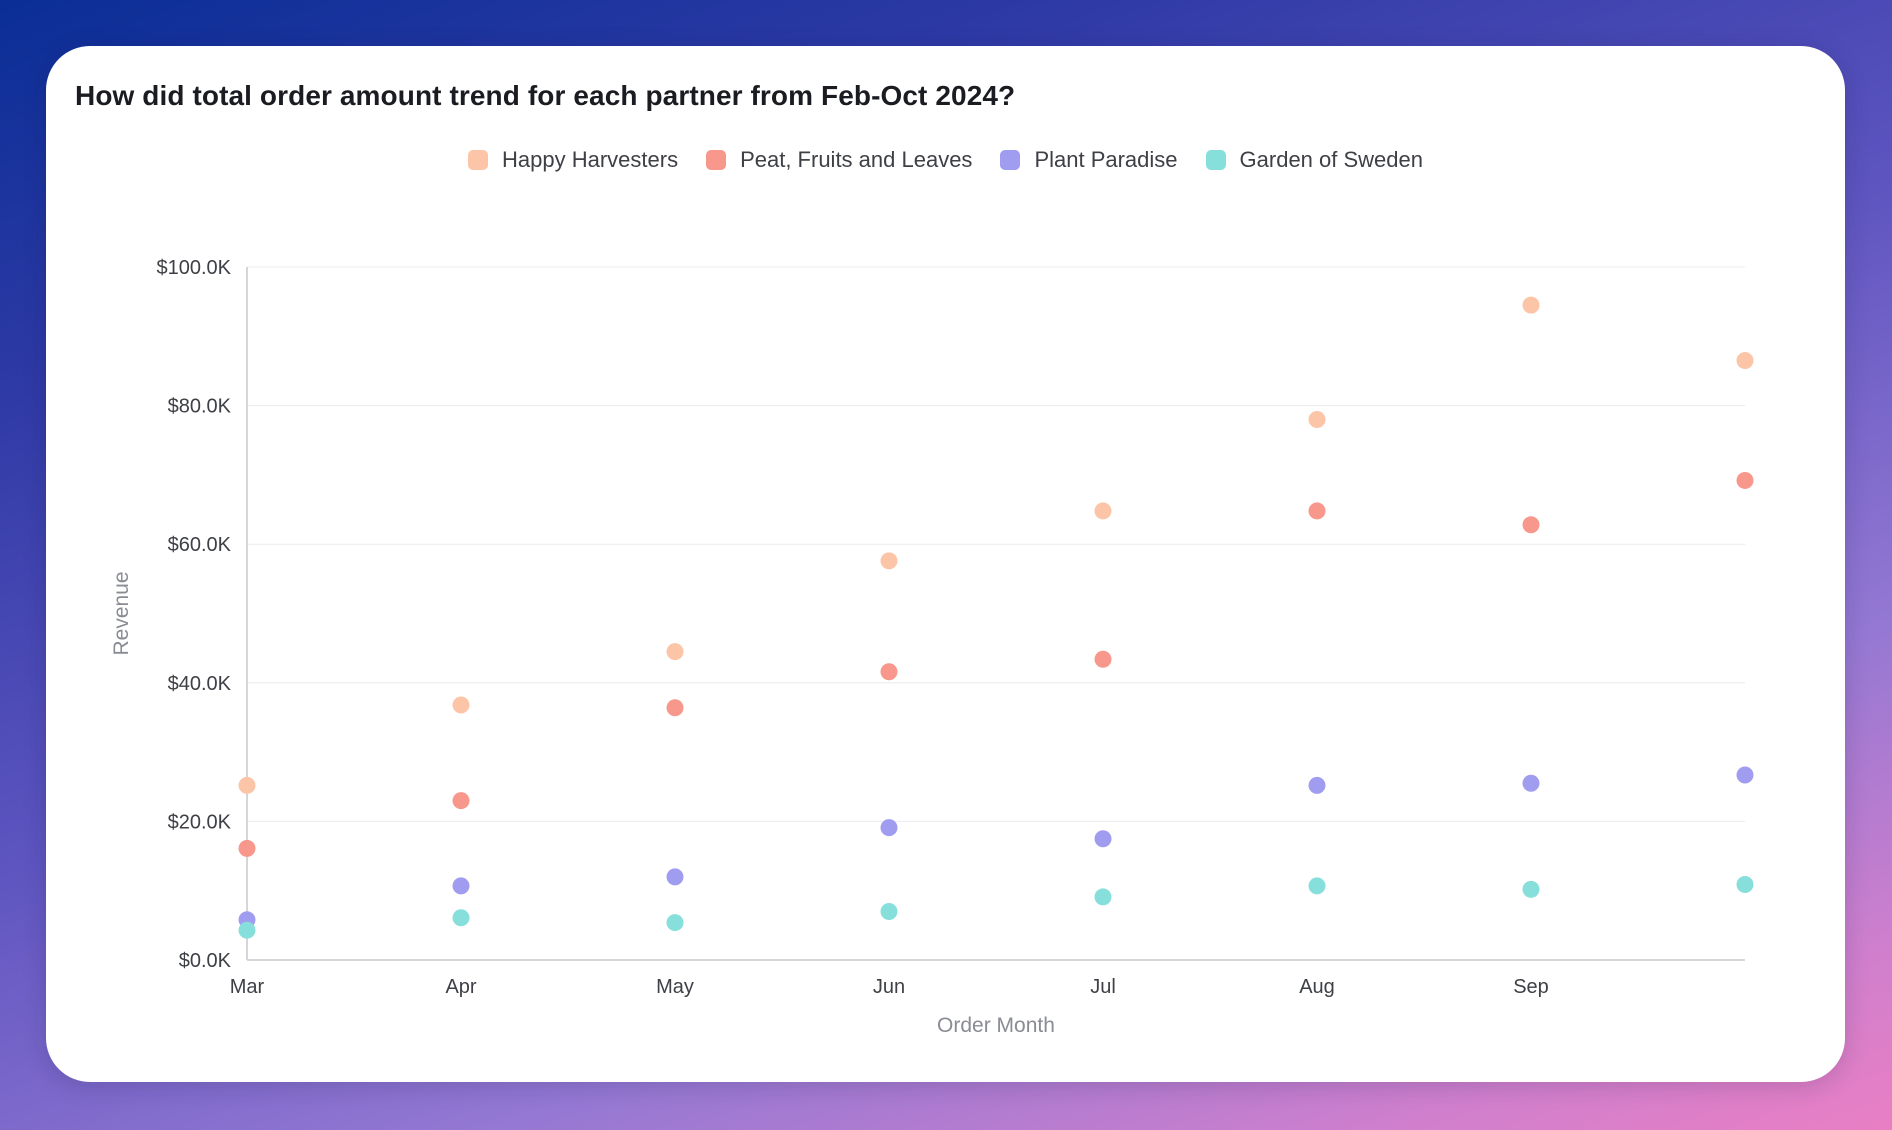 The width and height of the screenshot is (1892, 1130). What do you see at coordinates (460, 987) in the screenshot?
I see `x-tick-label: Apr` at bounding box center [460, 987].